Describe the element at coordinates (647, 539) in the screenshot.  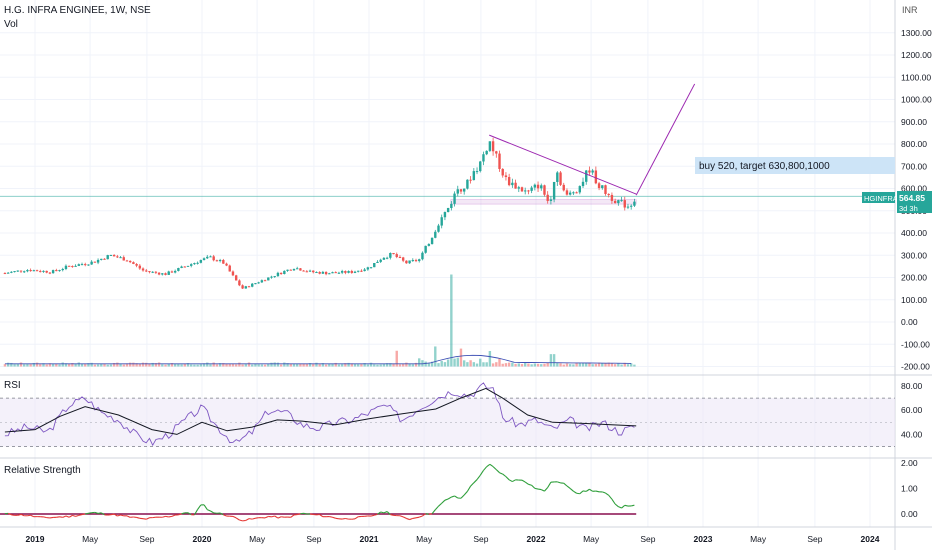
I see `time-tick-label: Sep` at that location.